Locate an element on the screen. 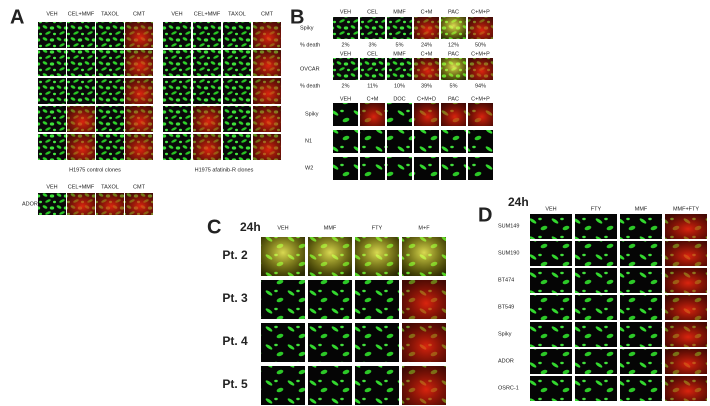 This screenshot has width=710, height=406. death-percent: 3% is located at coordinates (373, 45).